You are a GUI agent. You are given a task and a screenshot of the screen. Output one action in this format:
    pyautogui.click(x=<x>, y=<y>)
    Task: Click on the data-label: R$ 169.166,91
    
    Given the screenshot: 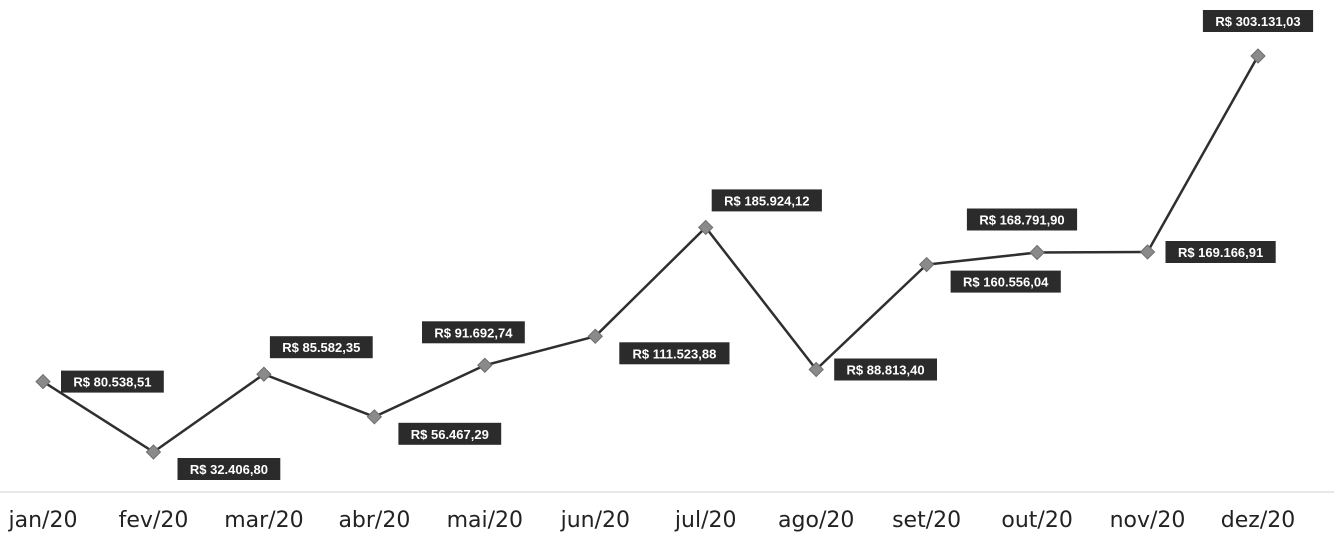 What is the action you would take?
    pyautogui.click(x=1220, y=252)
    